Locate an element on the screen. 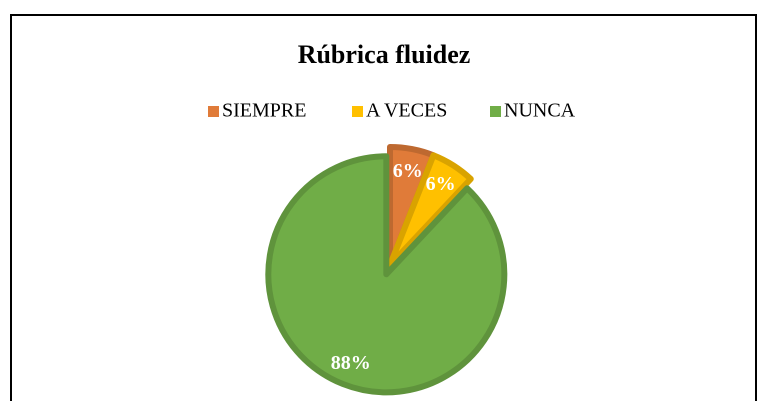  legend-label: A VECES is located at coordinates (406, 111).